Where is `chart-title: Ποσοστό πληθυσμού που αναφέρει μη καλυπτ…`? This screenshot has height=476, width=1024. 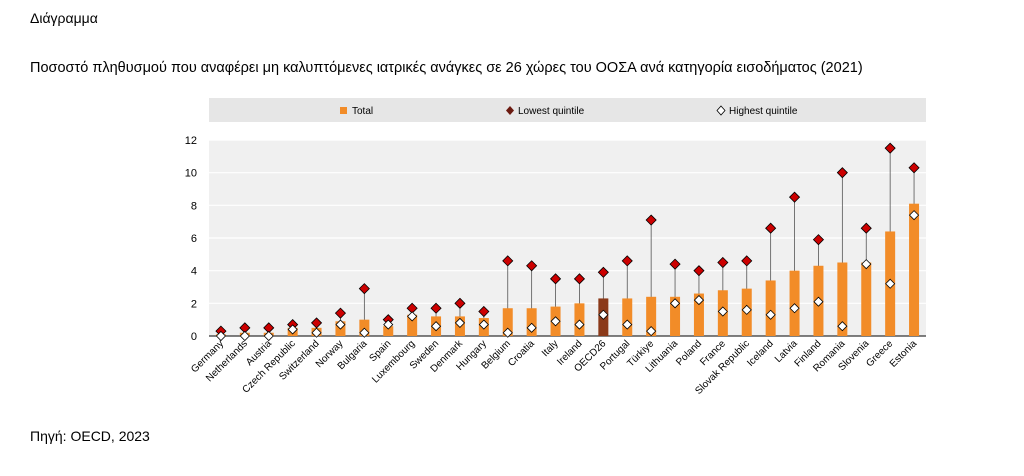 chart-title: Ποσοστό πληθυσμού που αναφέρει μη καλυπτ… is located at coordinates (446, 68).